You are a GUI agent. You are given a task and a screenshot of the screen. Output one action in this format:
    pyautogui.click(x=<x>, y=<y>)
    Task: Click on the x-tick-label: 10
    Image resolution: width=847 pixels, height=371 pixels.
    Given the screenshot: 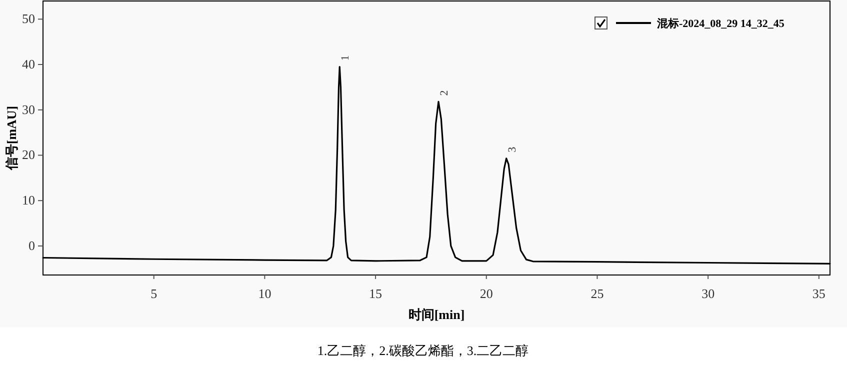 What is the action you would take?
    pyautogui.click(x=265, y=293)
    